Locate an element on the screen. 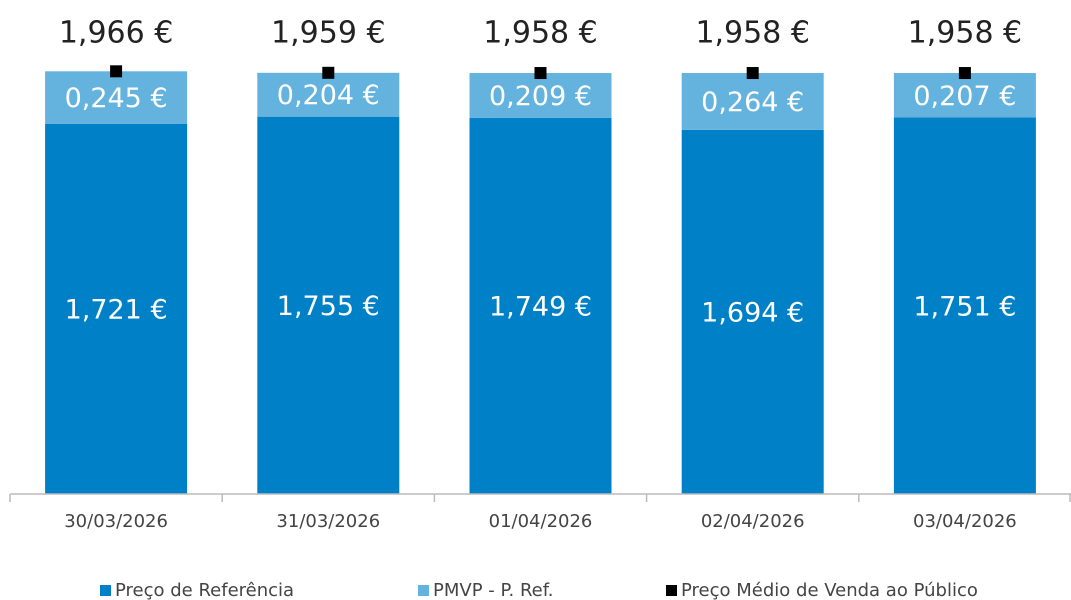 This screenshot has width=1071, height=600. data-label: 0,207 € is located at coordinates (964, 96).